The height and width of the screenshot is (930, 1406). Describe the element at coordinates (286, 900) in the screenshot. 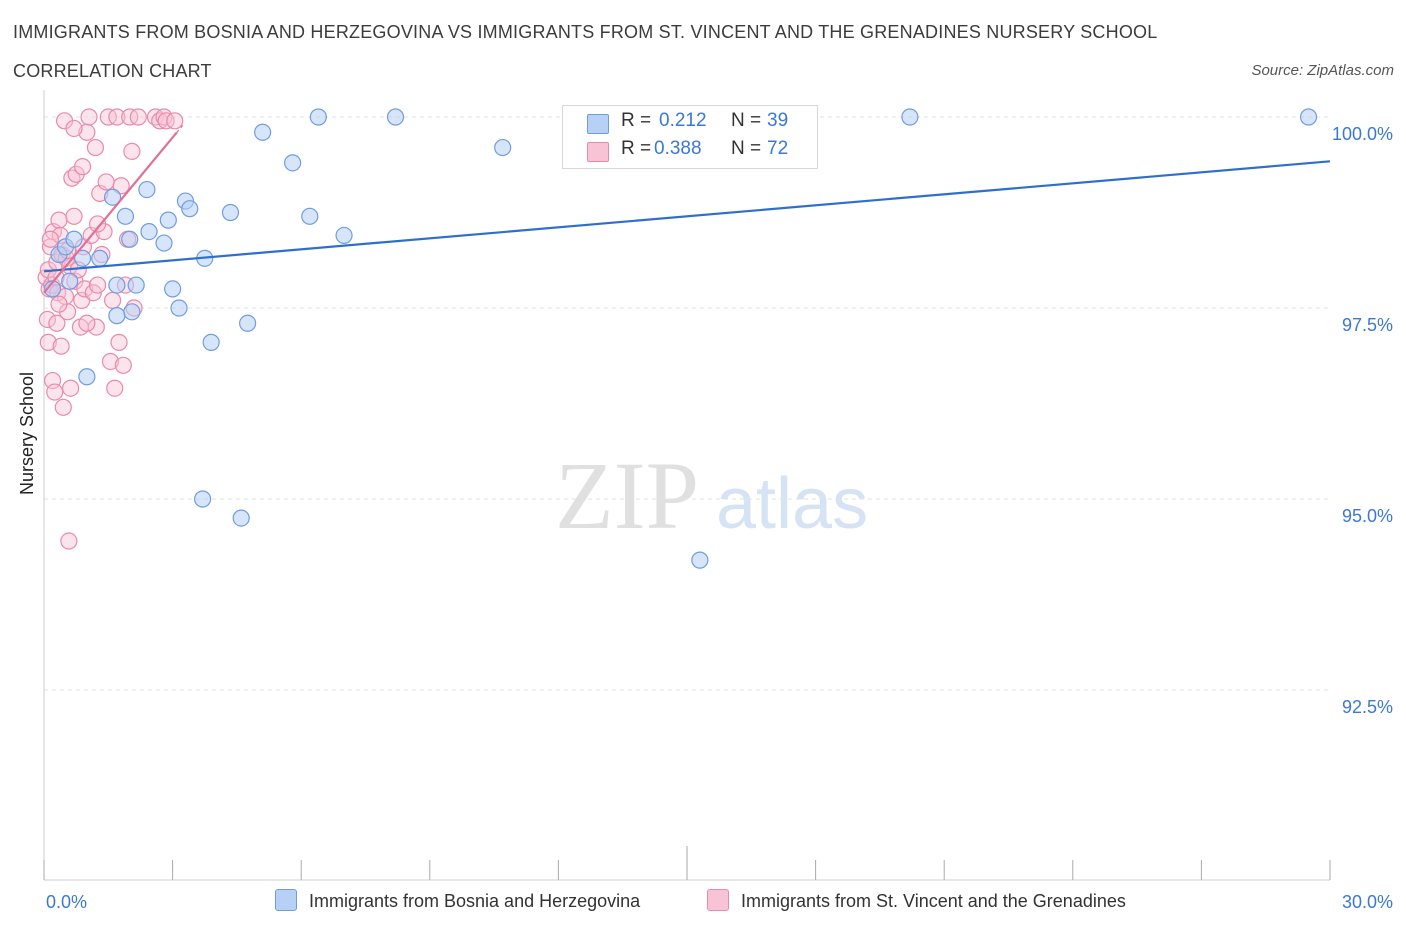

I see `bottom-legend-swatch-blue` at that location.